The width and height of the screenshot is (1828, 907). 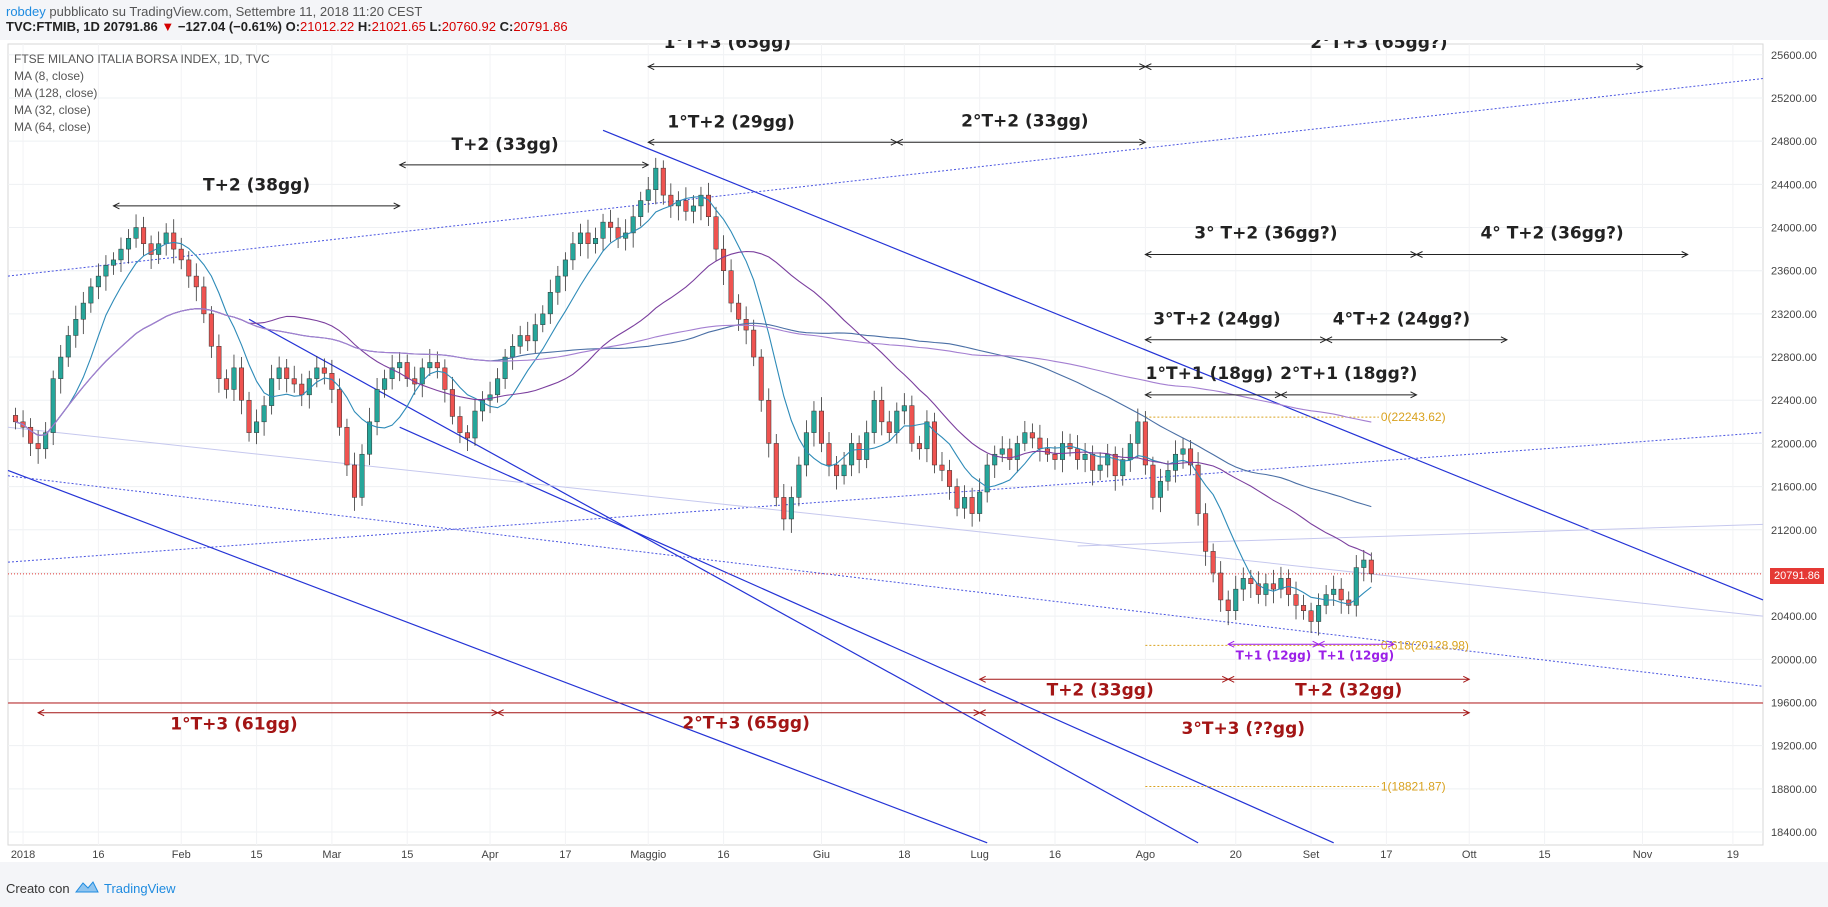 I want to click on x-tick-label: Mar, so click(x=331, y=855).